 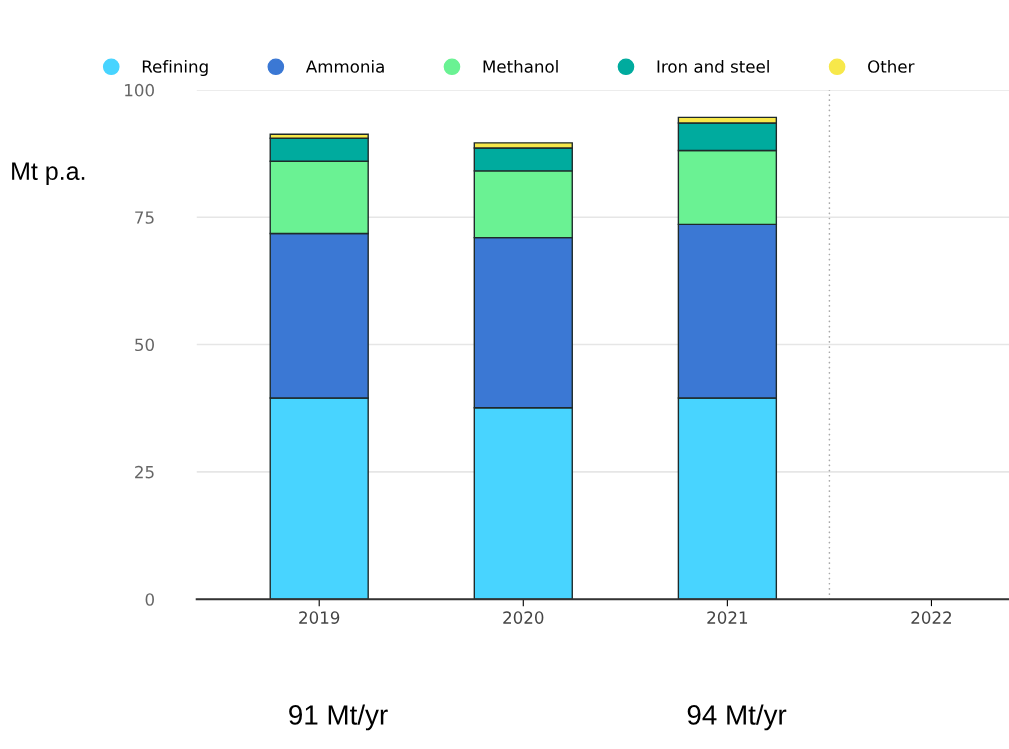 I want to click on legend-label: Refining, so click(x=175, y=68).